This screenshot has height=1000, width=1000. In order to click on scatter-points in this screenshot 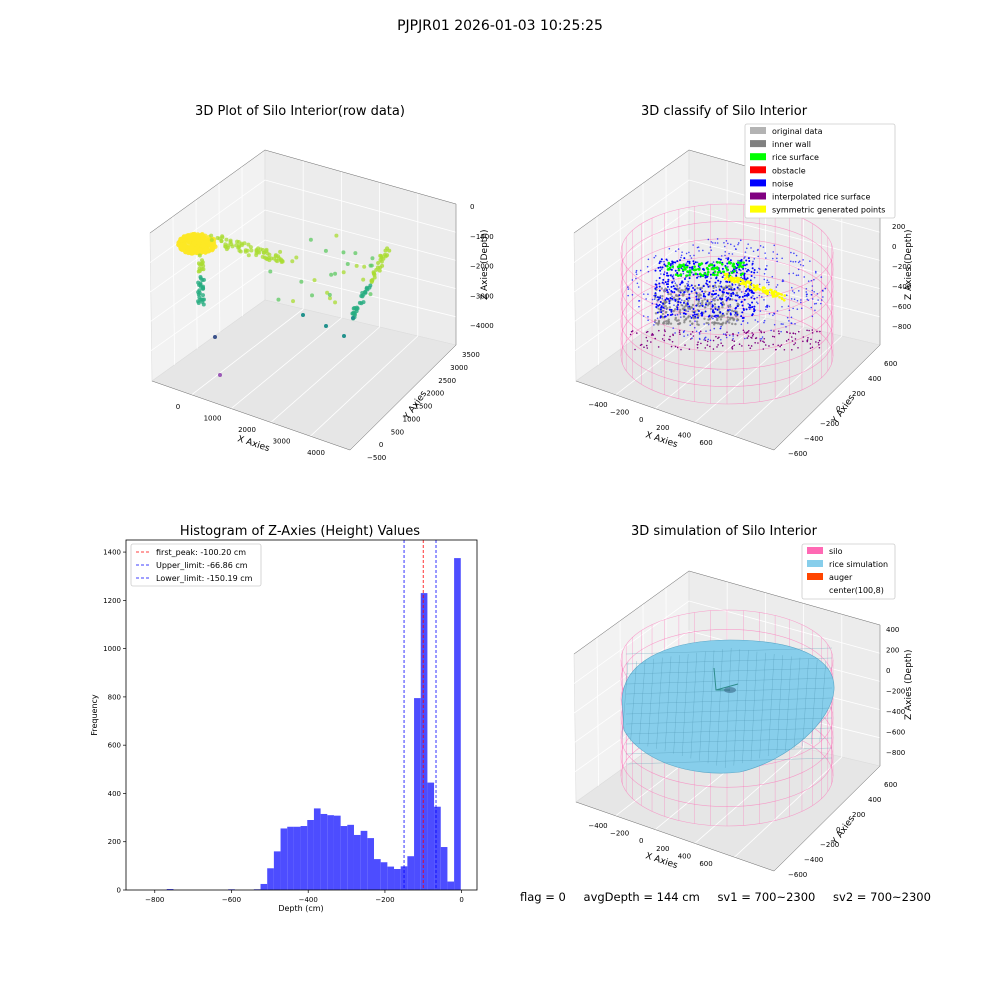, I will do `click(284, 304)`.